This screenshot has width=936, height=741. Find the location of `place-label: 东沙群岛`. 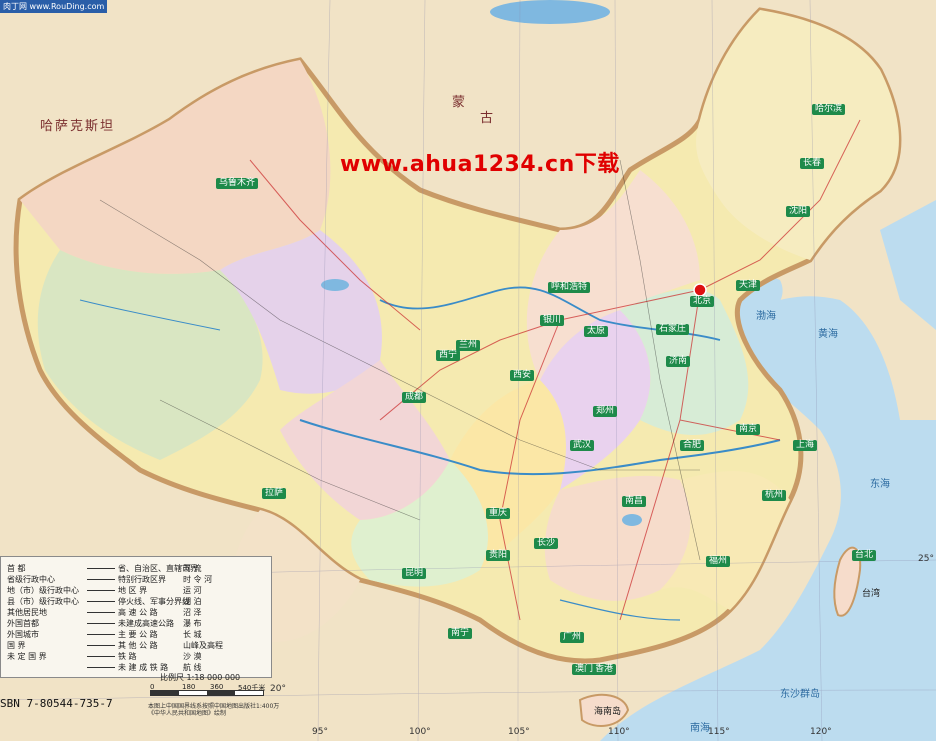

place-label: 东沙群岛 is located at coordinates (800, 694).